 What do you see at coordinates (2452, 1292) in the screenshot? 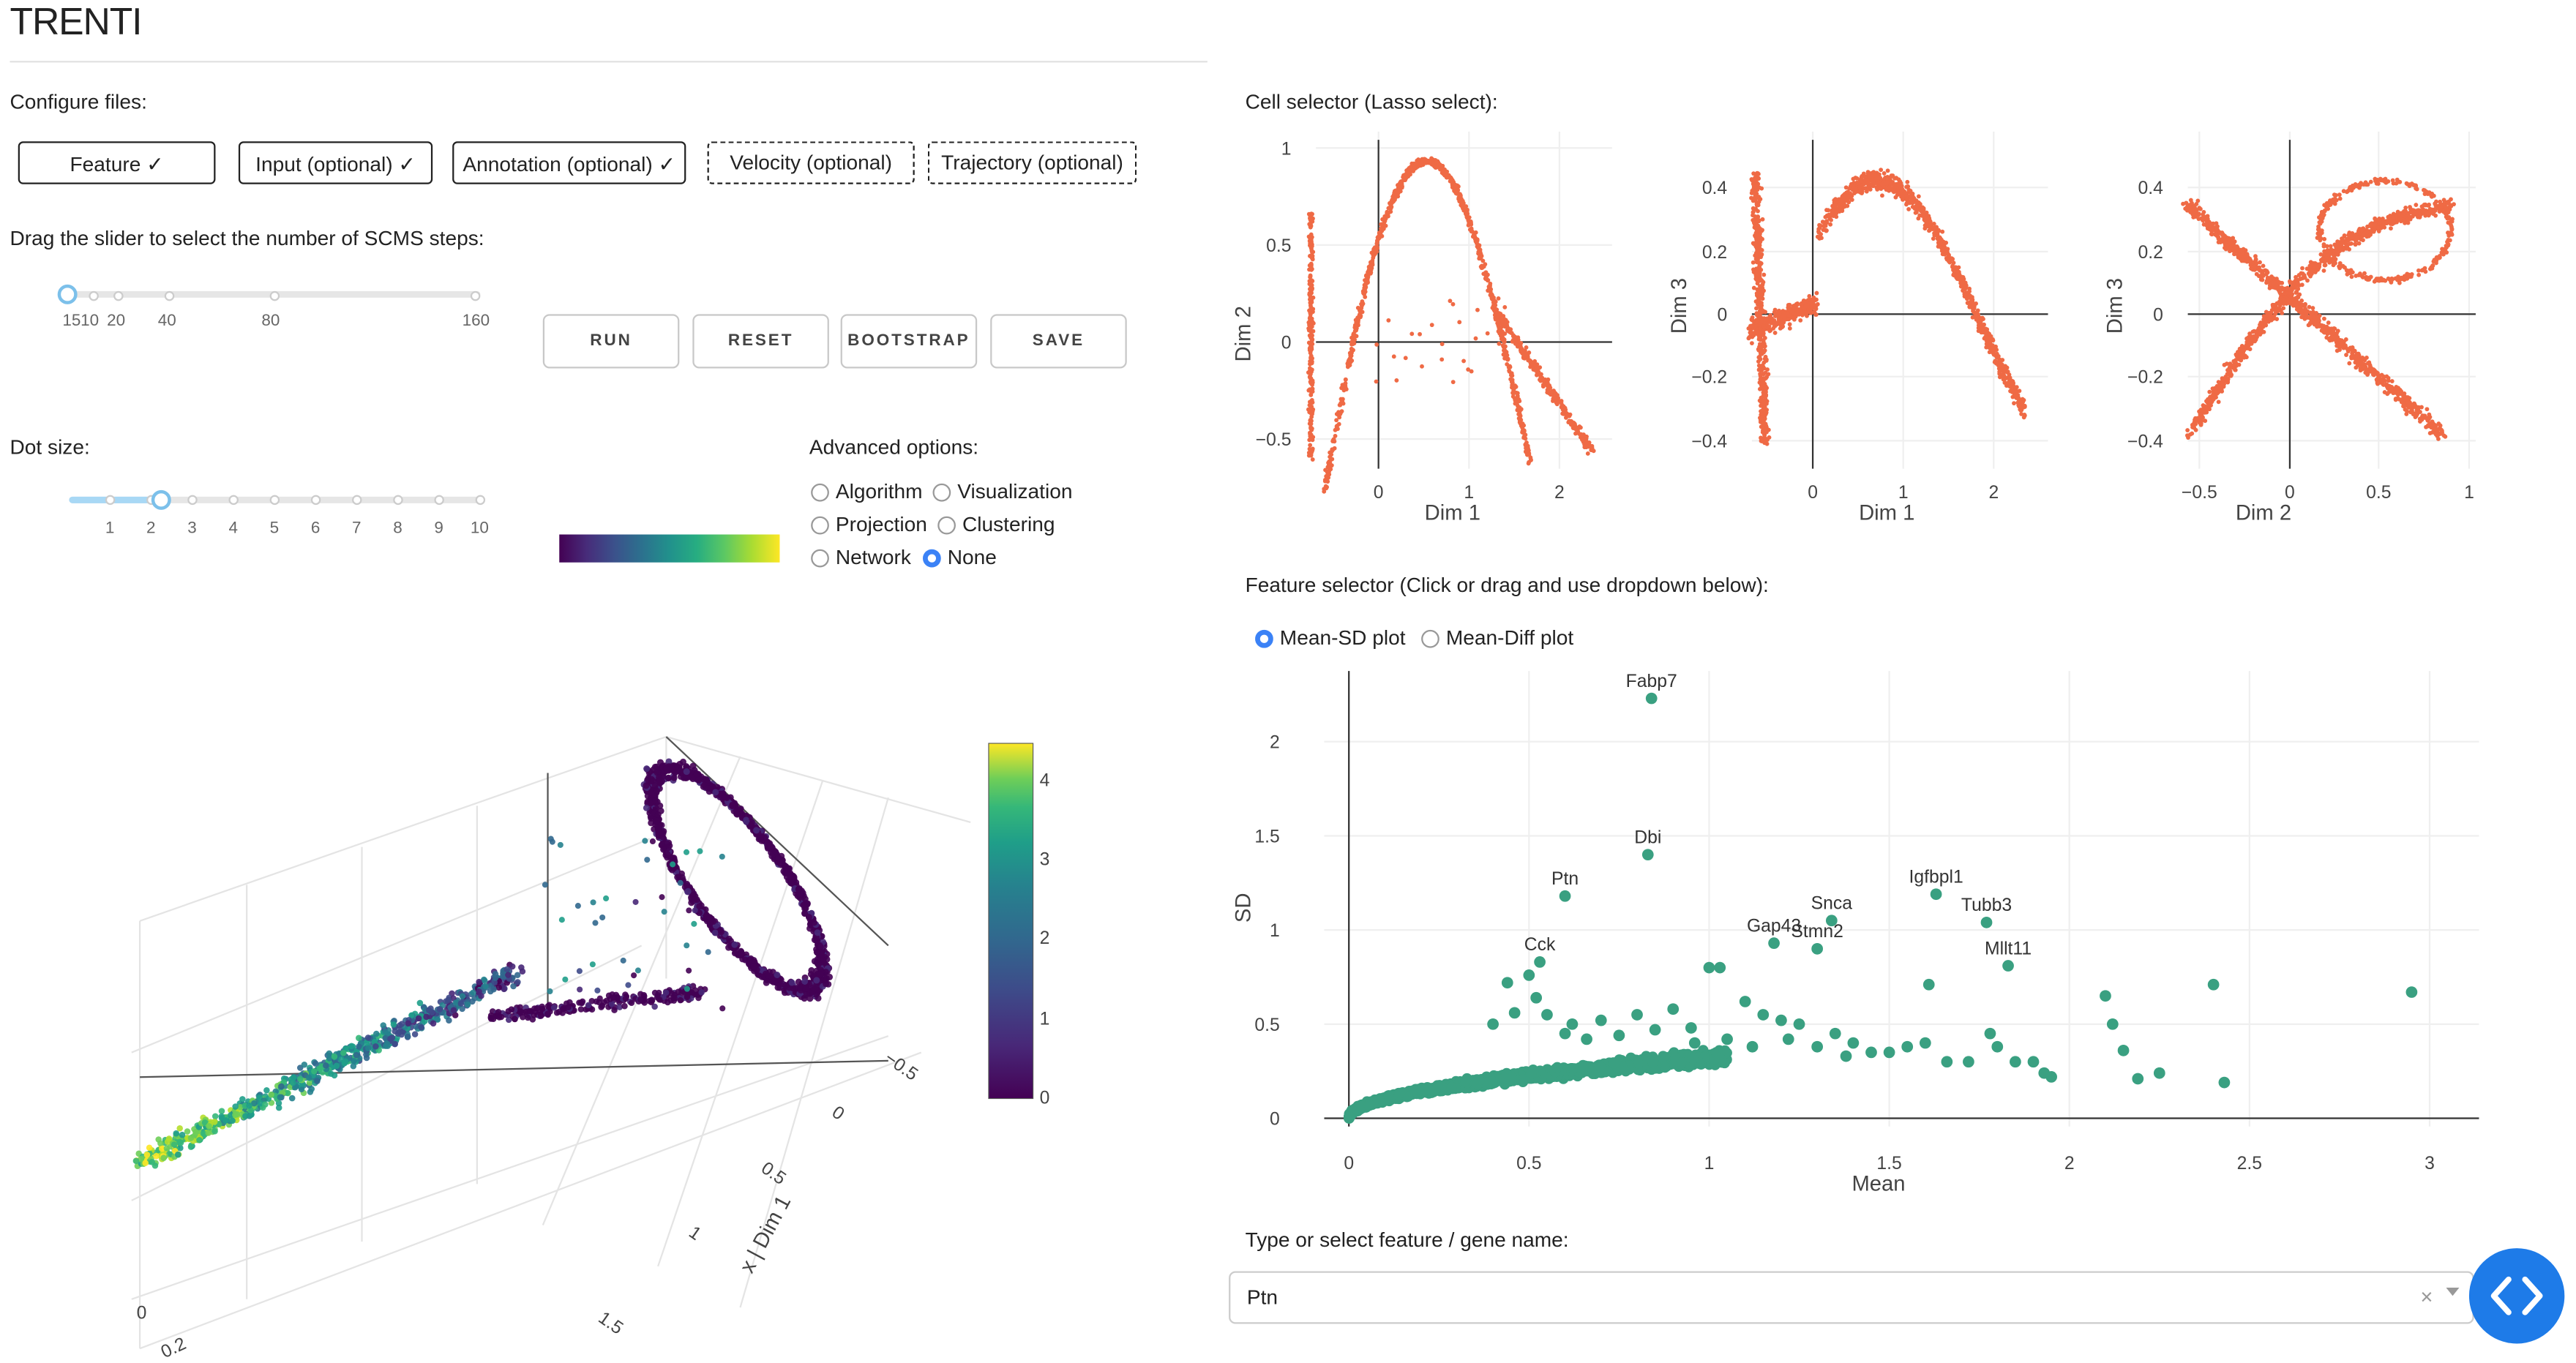
I see `chevron-down-icon` at bounding box center [2452, 1292].